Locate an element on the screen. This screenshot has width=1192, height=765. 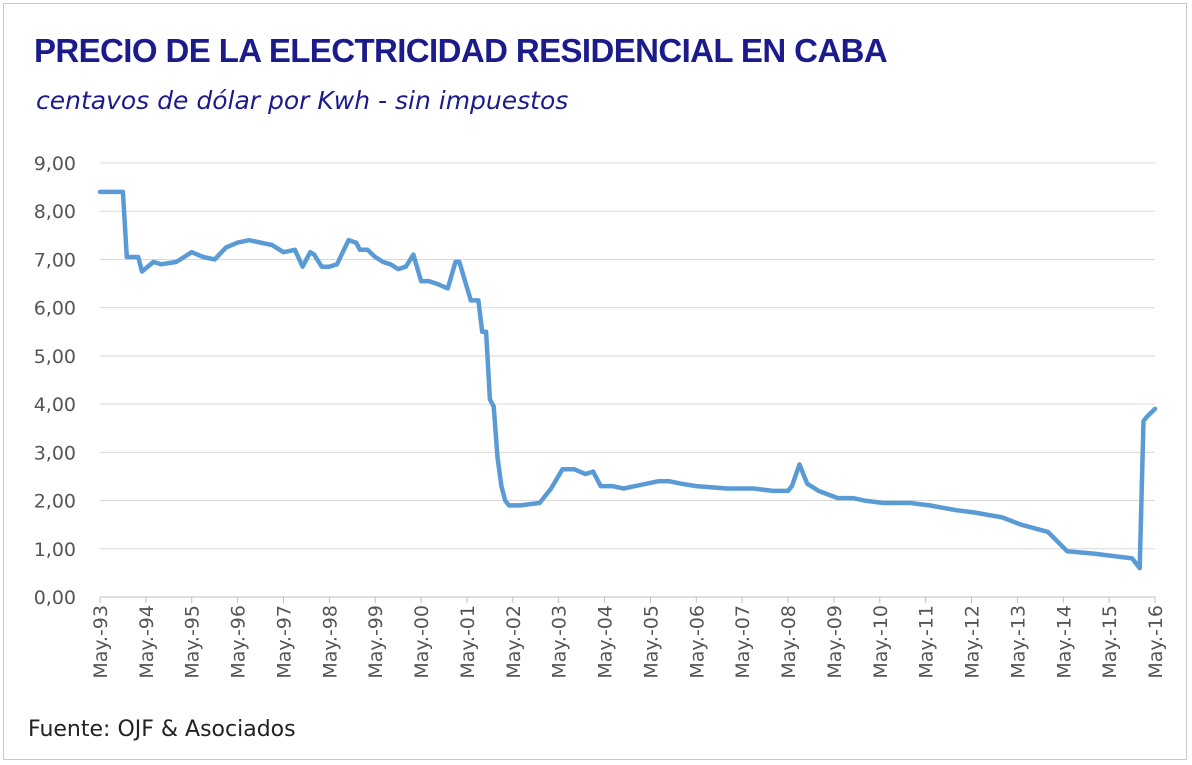
x-tick-label: May.-15 is located at coordinates (1110, 642).